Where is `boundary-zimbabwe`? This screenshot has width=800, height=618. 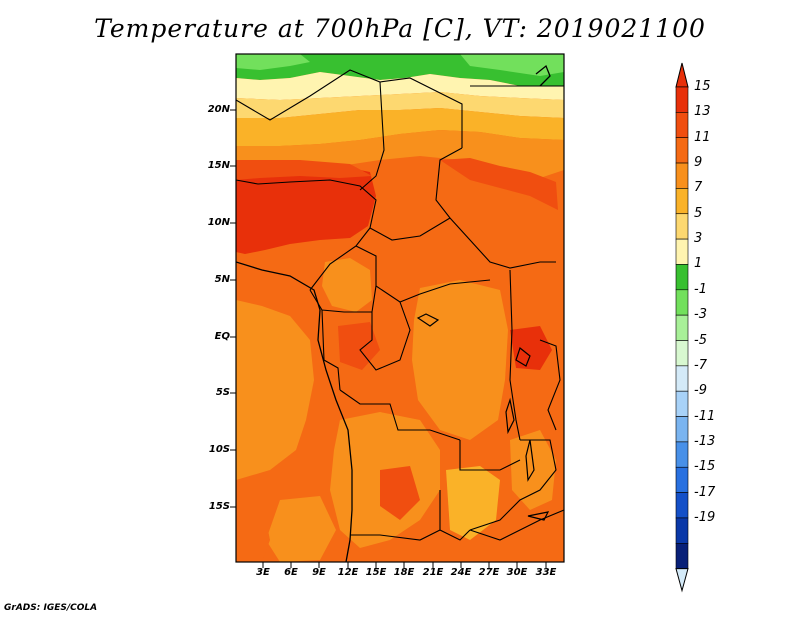
boundary-zimbabwe is located at coordinates (516, 525).